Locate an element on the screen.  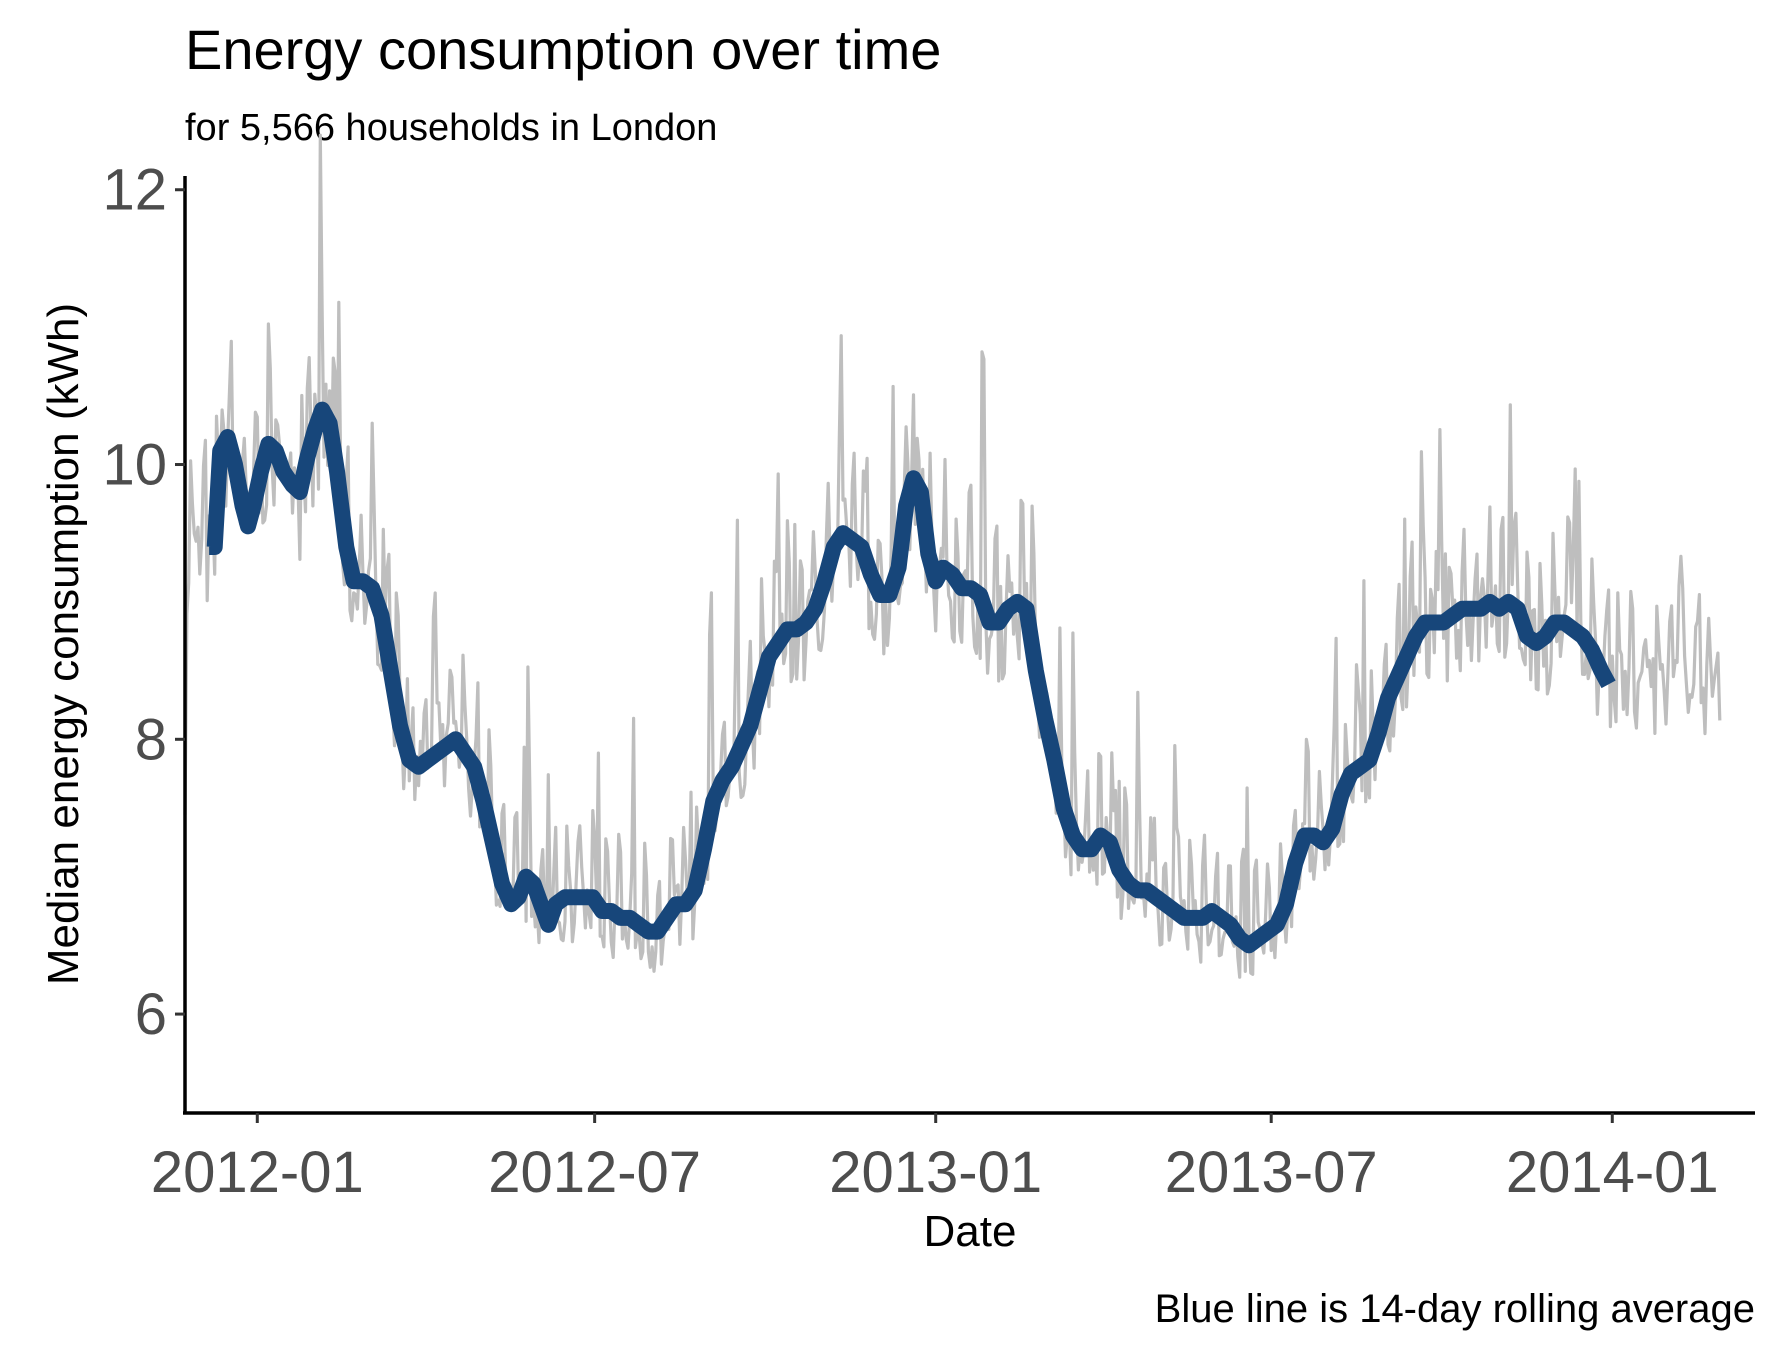
chart-subtitle: for 5,566 households in London is located at coordinates (451, 128).